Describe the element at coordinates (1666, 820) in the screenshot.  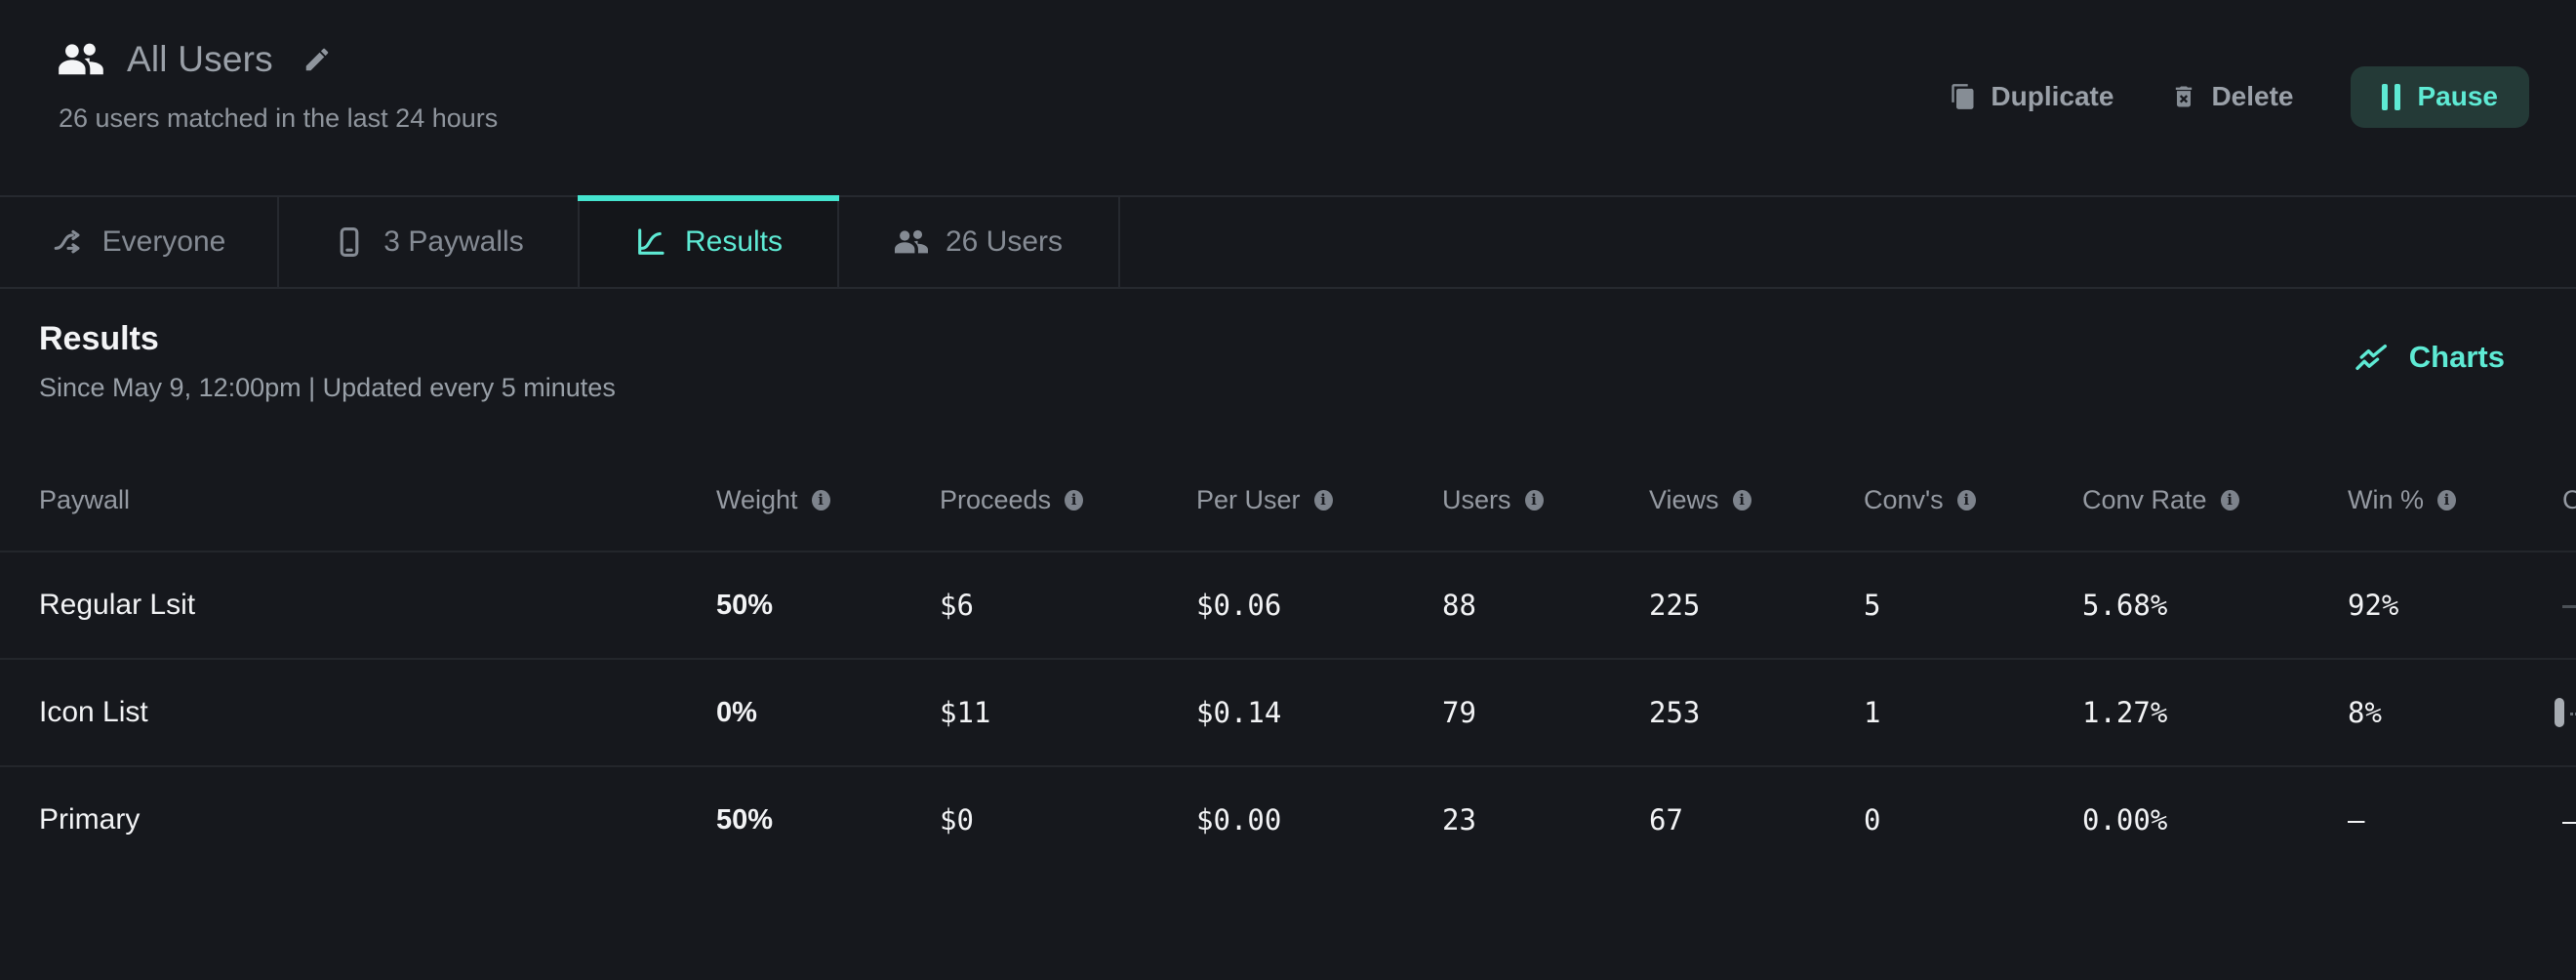
I see `cell-views: 67` at that location.